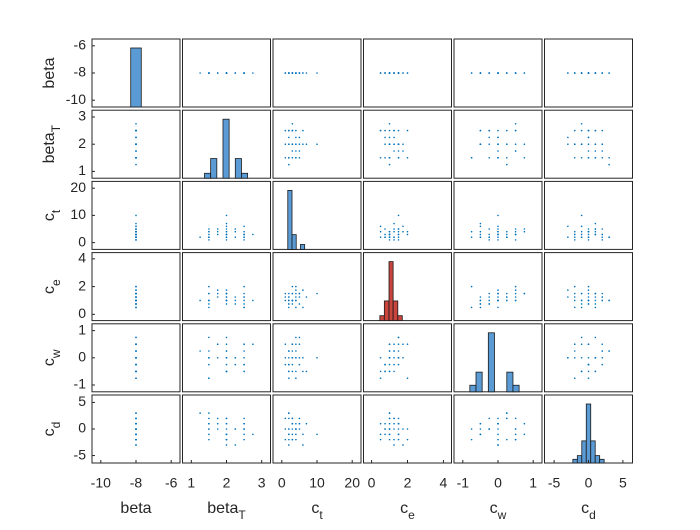 The width and height of the screenshot is (700, 530). What do you see at coordinates (623, 483) in the screenshot?
I see `x-tick-label: 5` at bounding box center [623, 483].